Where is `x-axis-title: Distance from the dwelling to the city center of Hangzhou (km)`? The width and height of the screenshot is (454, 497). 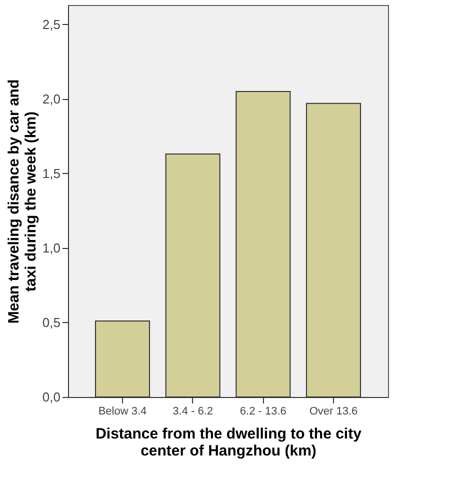 x-axis-title: Distance from the dwelling to the city center of Hangzhou (km) is located at coordinates (229, 443).